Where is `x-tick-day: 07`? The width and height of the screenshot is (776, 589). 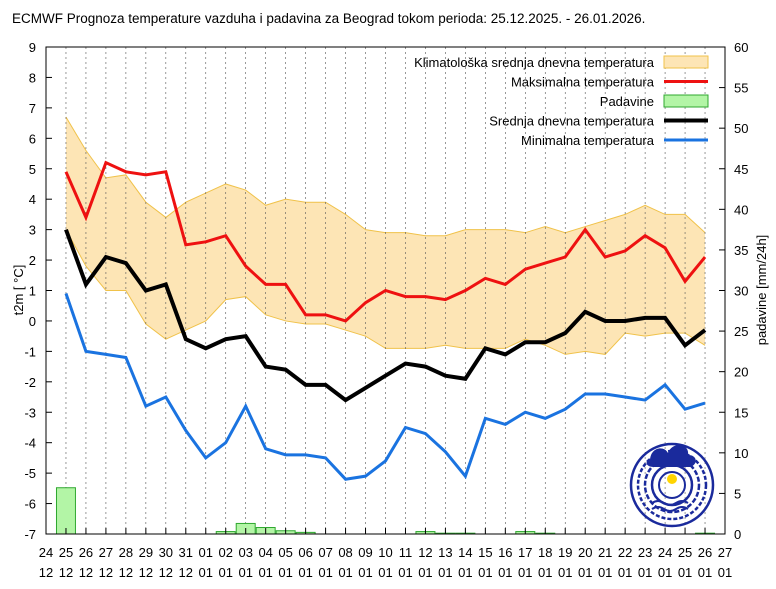 x-tick-day: 07 is located at coordinates (325, 552).